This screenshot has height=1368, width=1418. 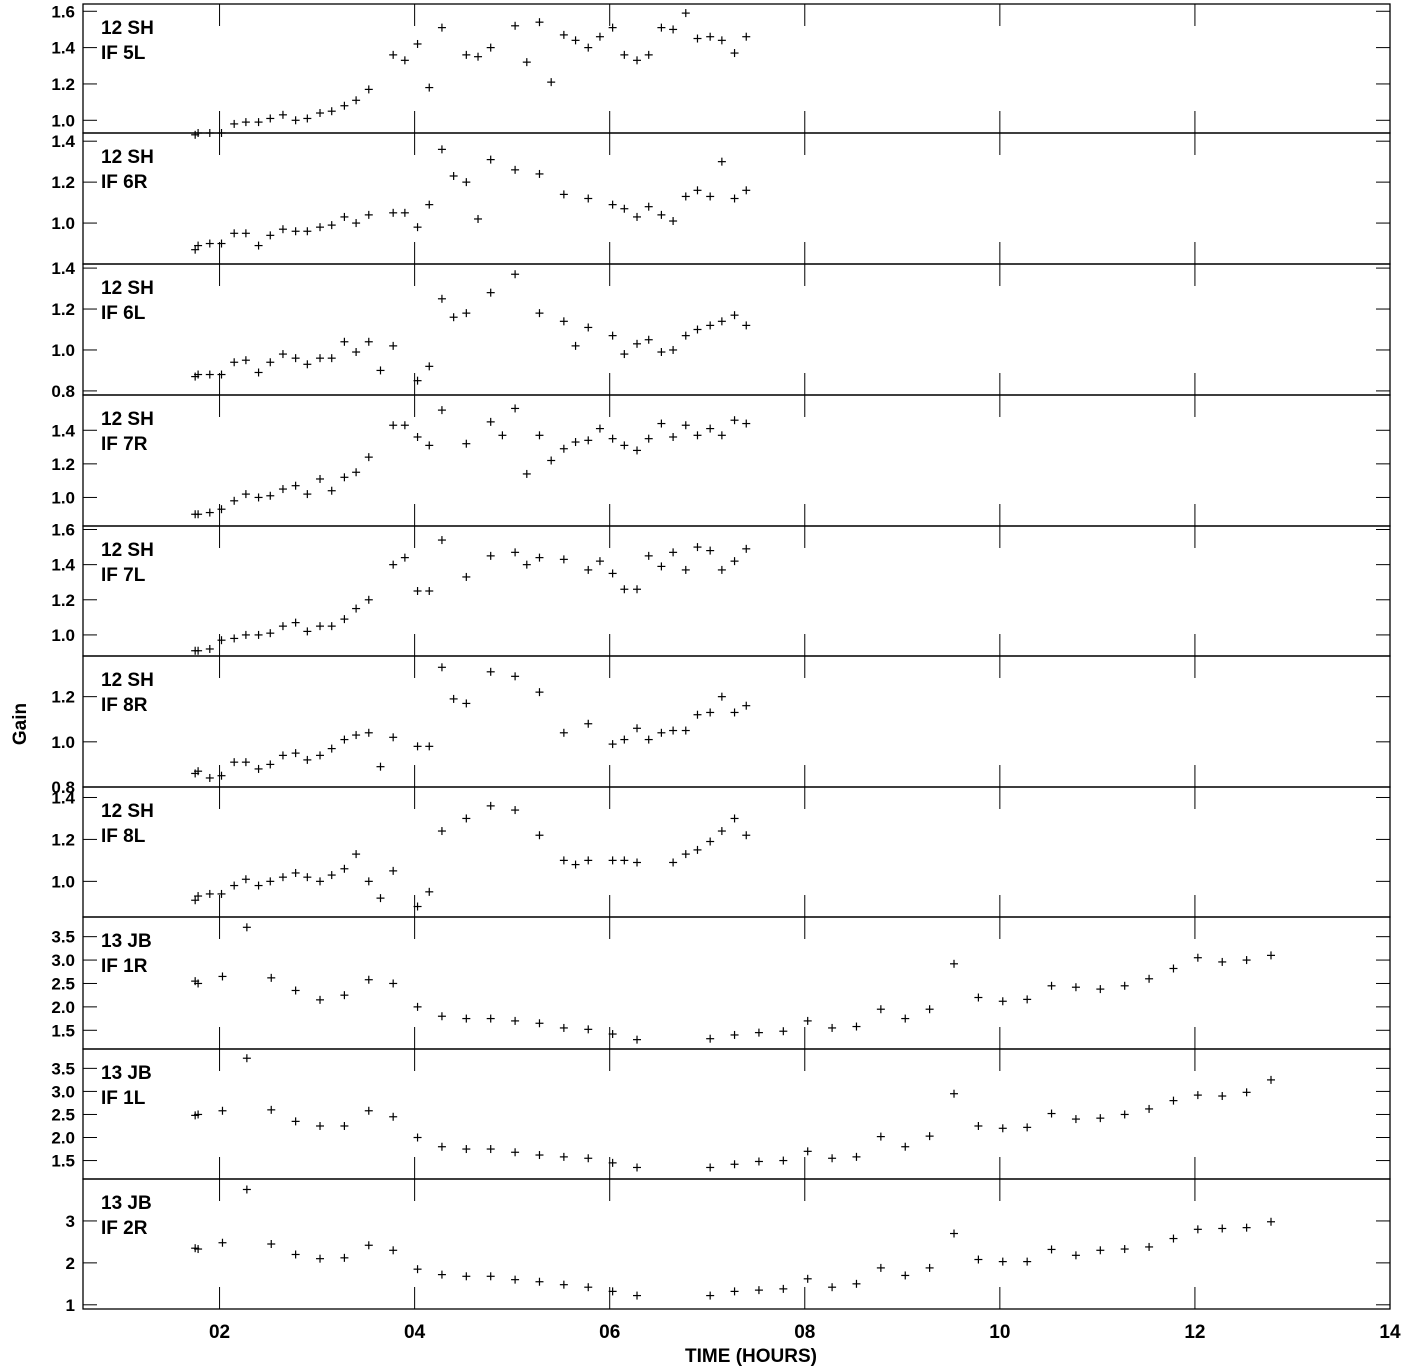 What do you see at coordinates (721, 983) in the screenshot?
I see `panel-8: 1.5 2.0 2.5 3.0 3.5 13 JB IF 1R` at bounding box center [721, 983].